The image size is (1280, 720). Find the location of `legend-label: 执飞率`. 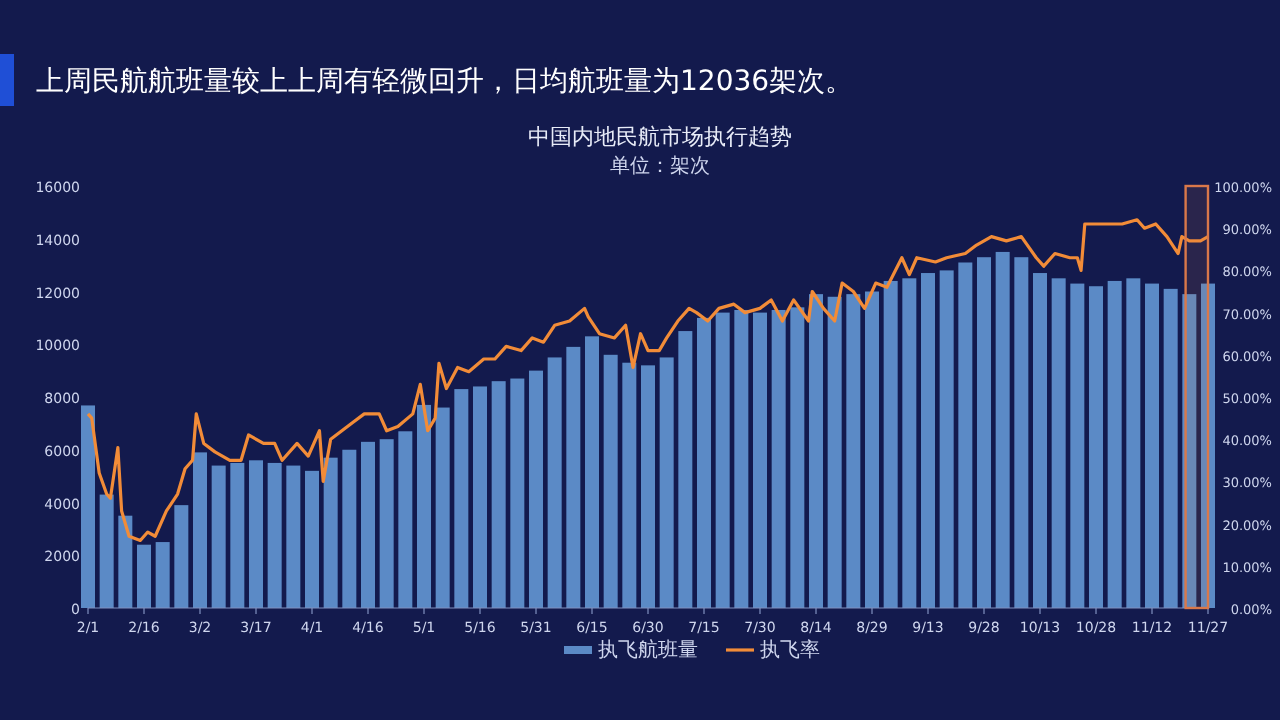

legend-label: 执飞率 is located at coordinates (790, 650).